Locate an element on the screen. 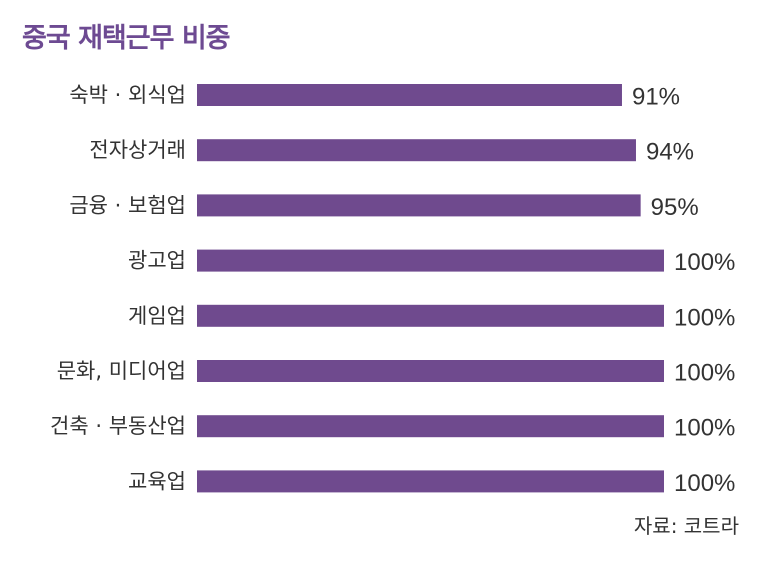  category-label: 게임업 is located at coordinates (157, 316).